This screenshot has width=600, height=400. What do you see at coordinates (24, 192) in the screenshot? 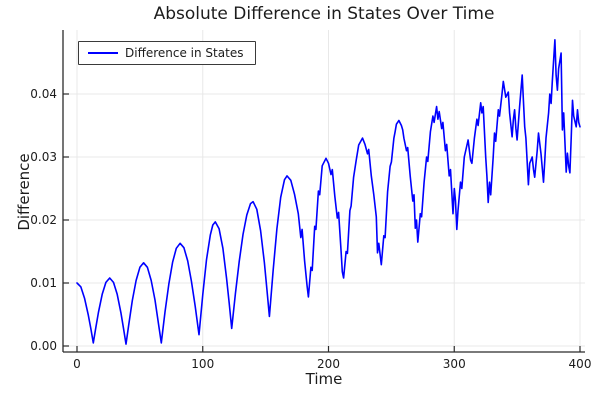
I see `y-axis-label: Difference` at bounding box center [24, 192].